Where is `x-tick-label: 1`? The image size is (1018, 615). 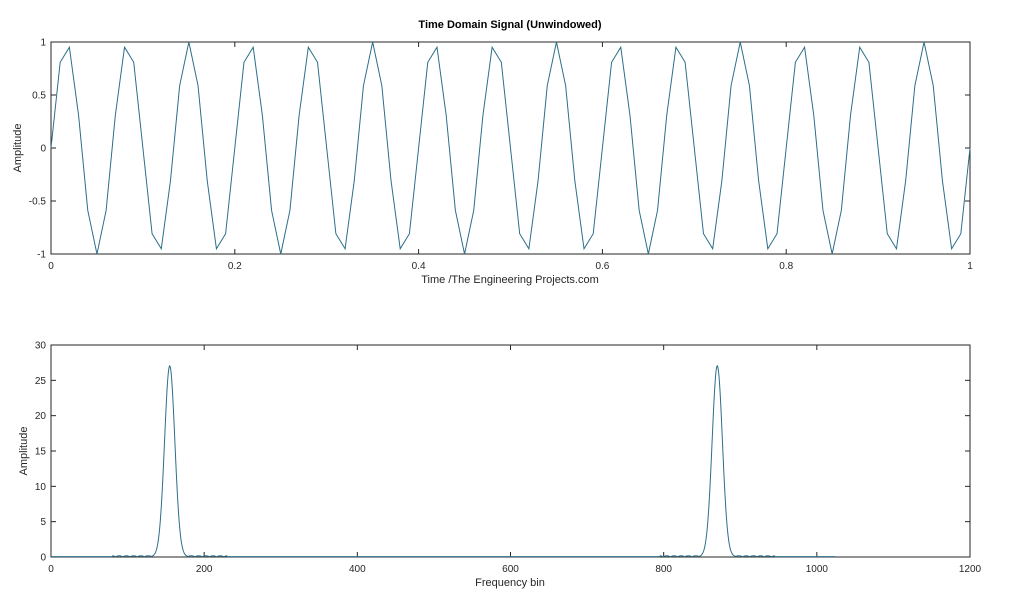
x-tick-label: 1 is located at coordinates (970, 266).